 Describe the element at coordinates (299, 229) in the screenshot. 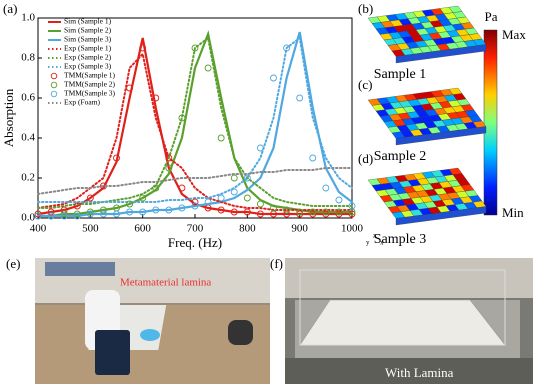

I see `x-tick-label: 900` at that location.